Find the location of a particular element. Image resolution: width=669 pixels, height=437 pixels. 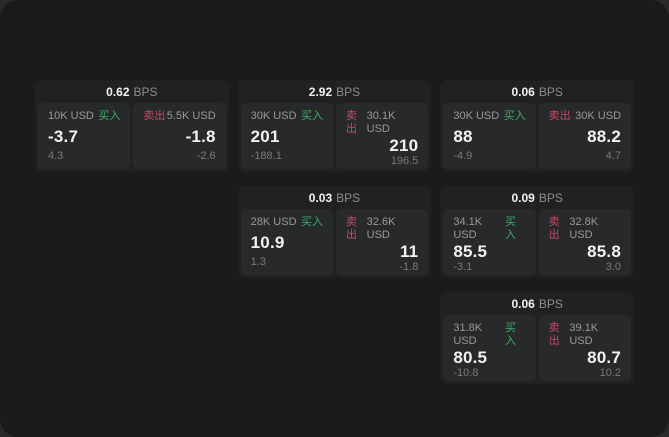

card-header: 2.92 BPS is located at coordinates (335, 91).